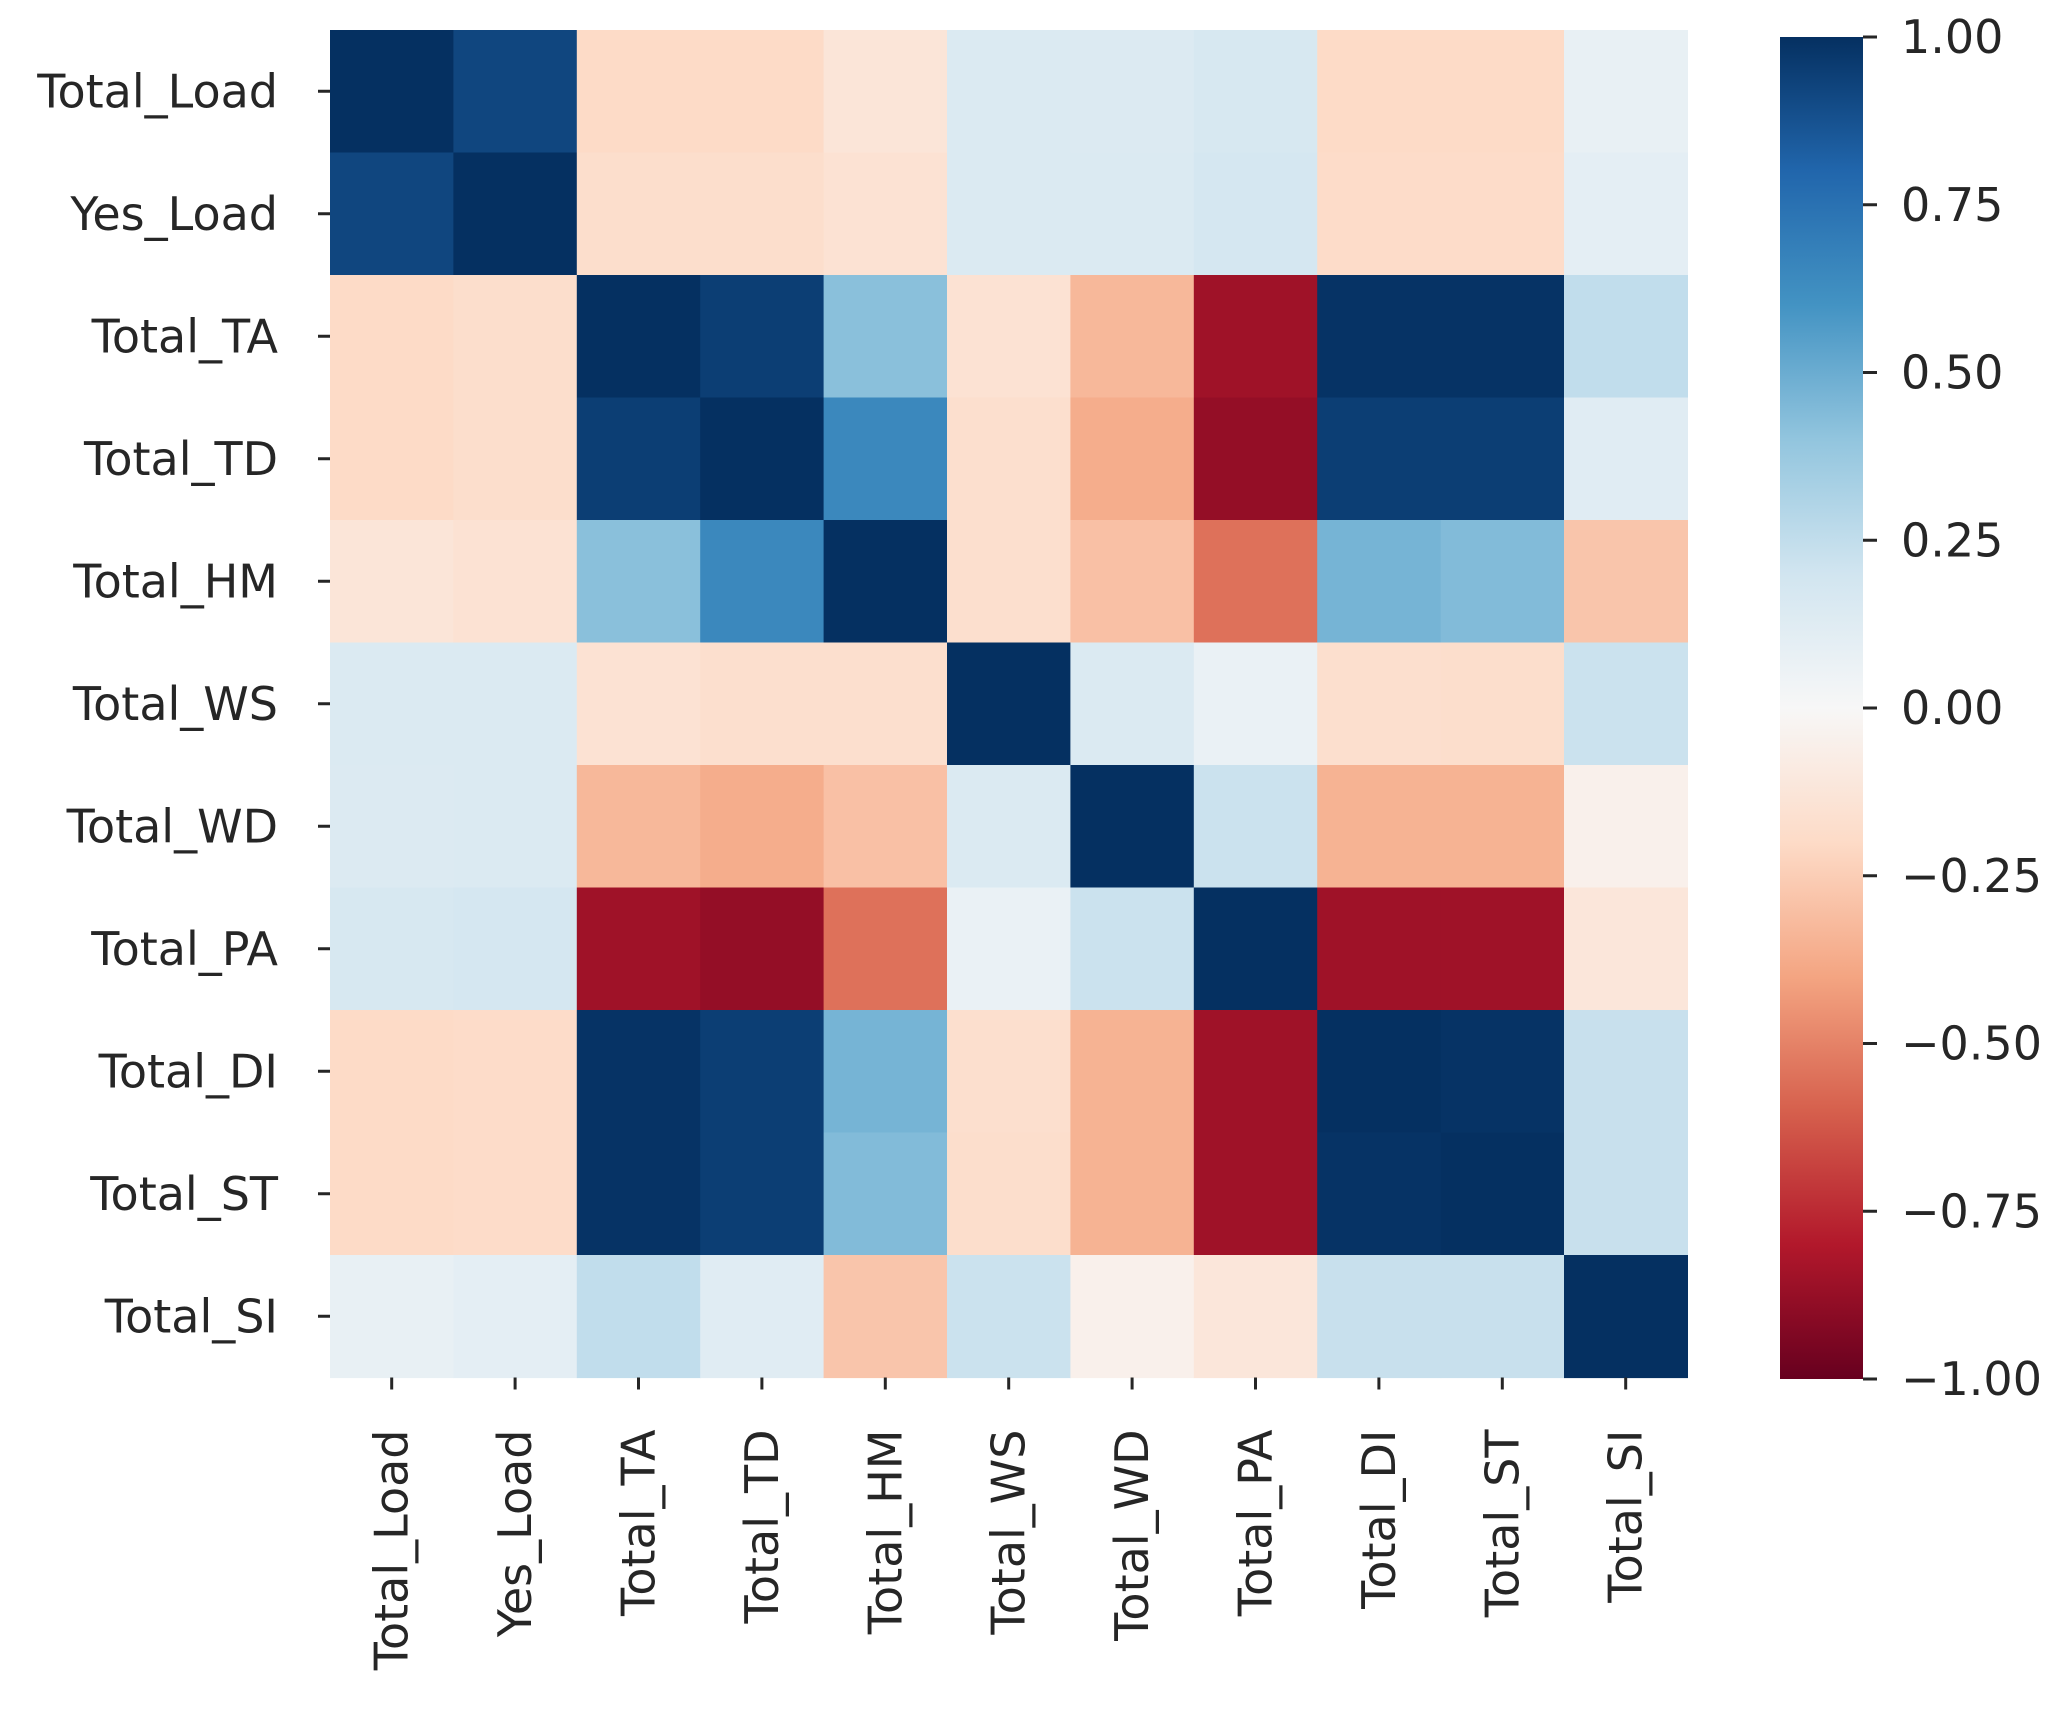 This screenshot has width=2067, height=1710. Describe the element at coordinates (1379, 1520) in the screenshot. I see `col-label: Total_DI` at that location.